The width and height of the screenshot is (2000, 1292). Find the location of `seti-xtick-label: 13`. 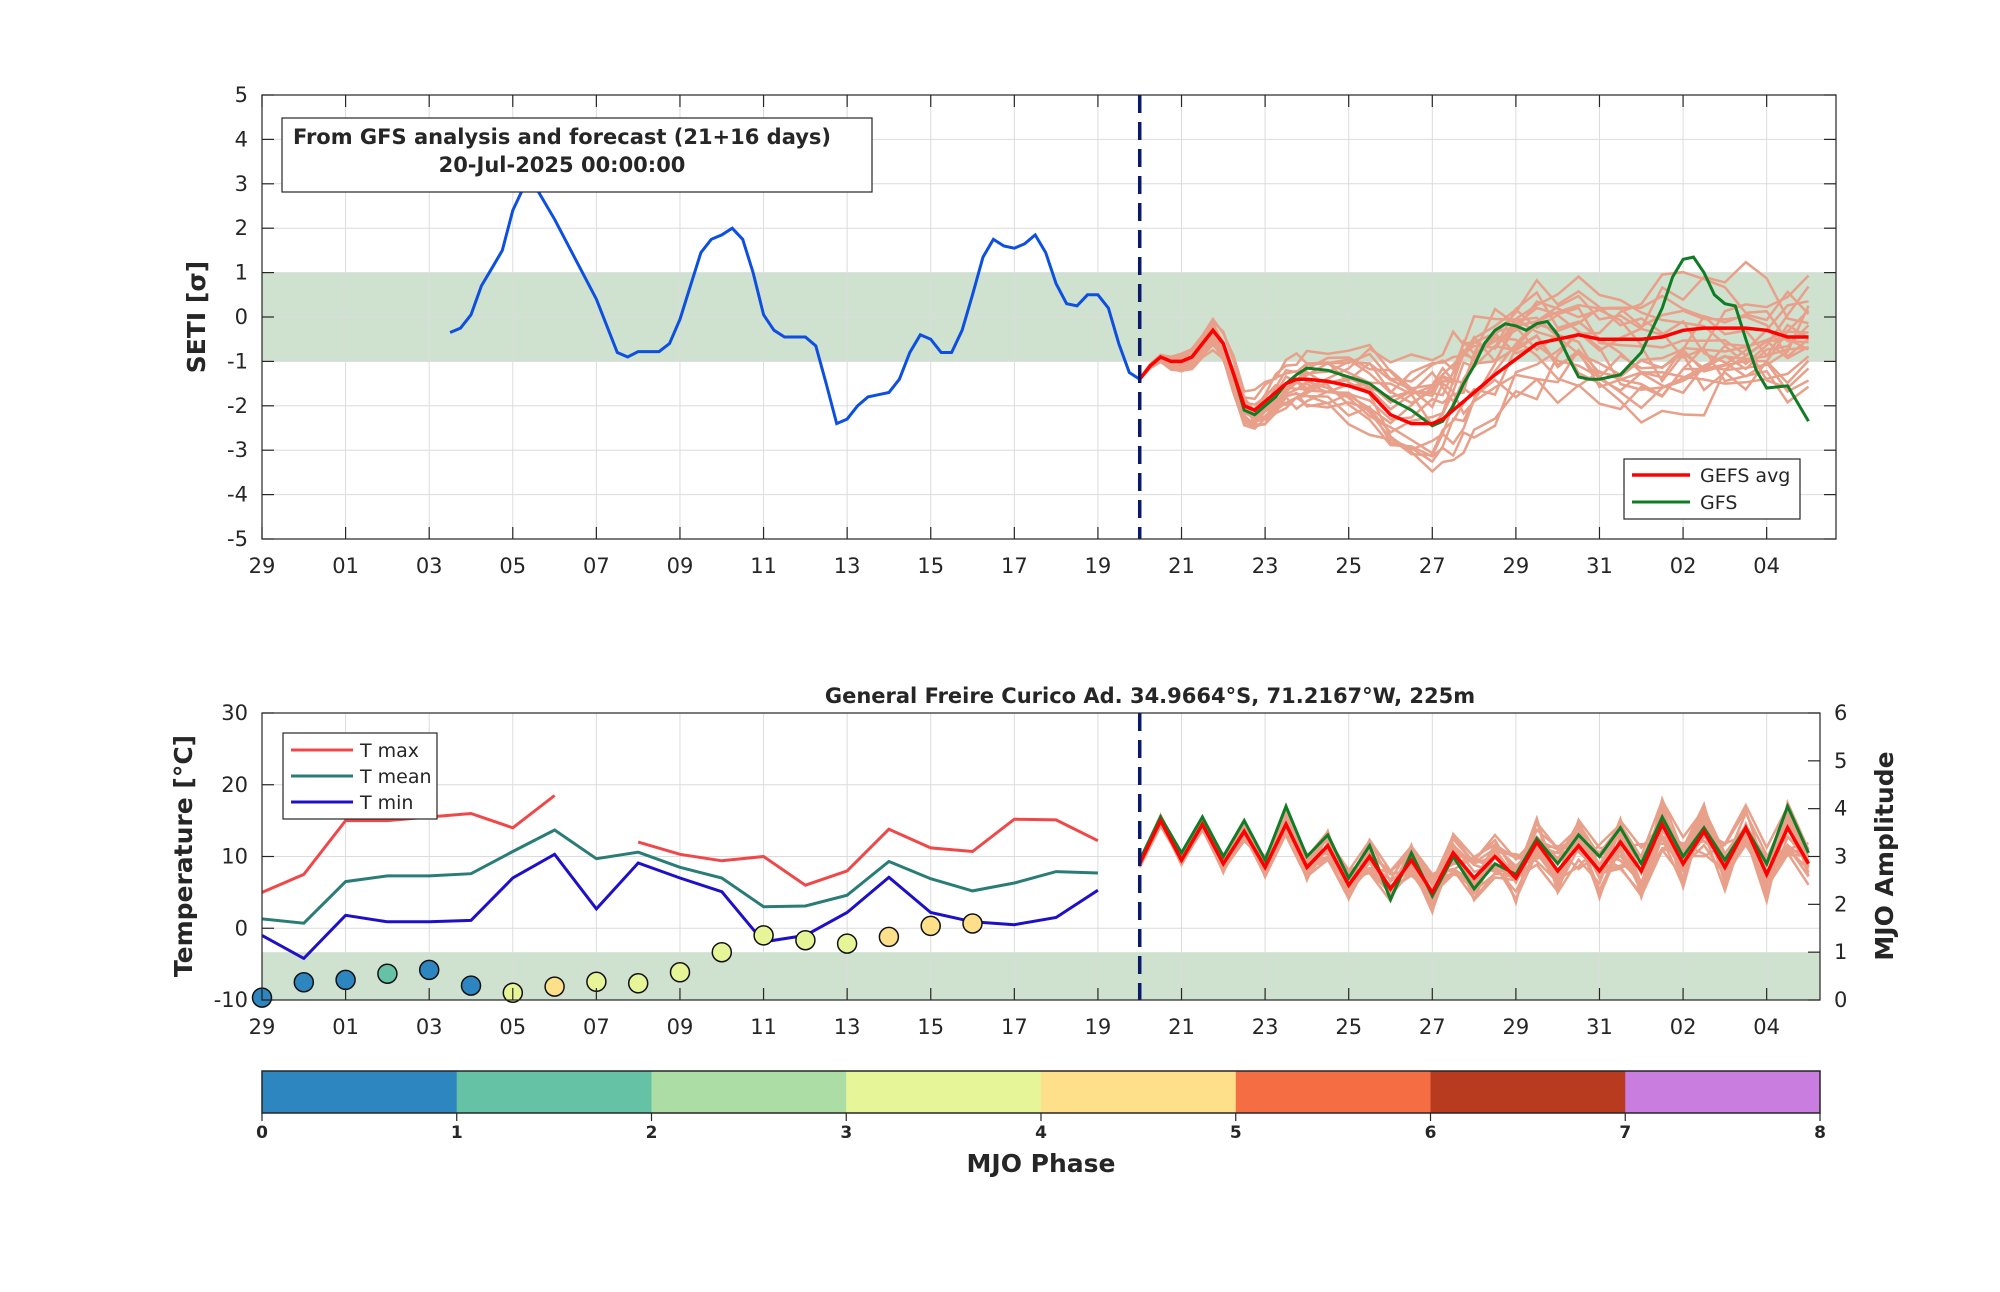

seti-xtick-label: 13 is located at coordinates (847, 566).